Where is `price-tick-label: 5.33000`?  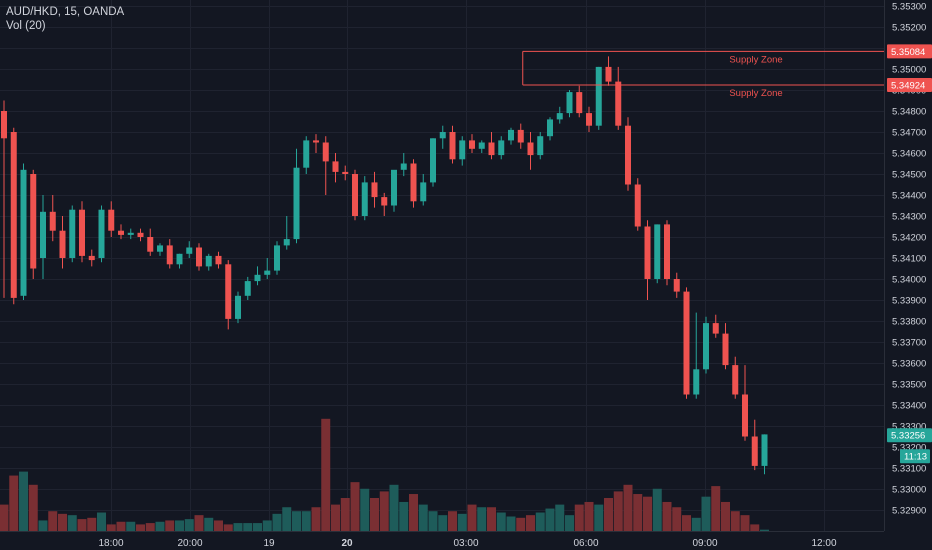
price-tick-label: 5.33000 is located at coordinates (909, 490).